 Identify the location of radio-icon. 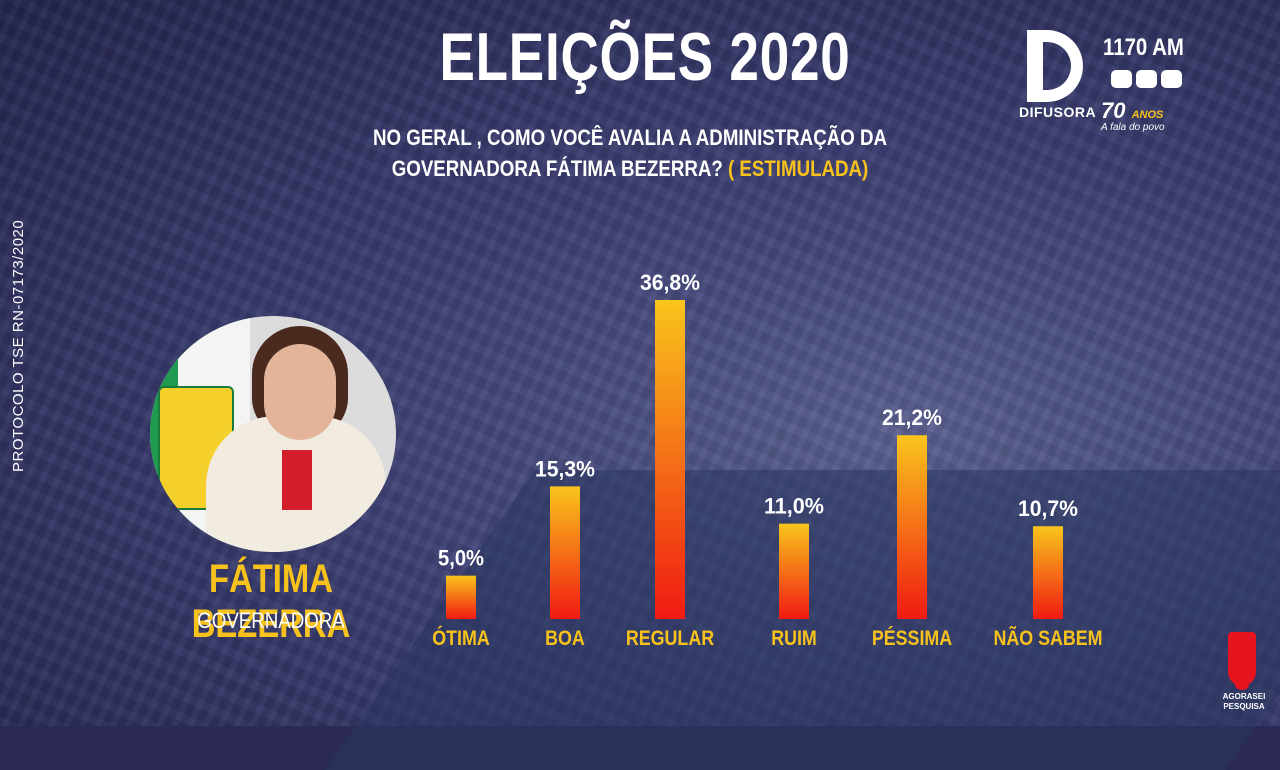
(1121, 79).